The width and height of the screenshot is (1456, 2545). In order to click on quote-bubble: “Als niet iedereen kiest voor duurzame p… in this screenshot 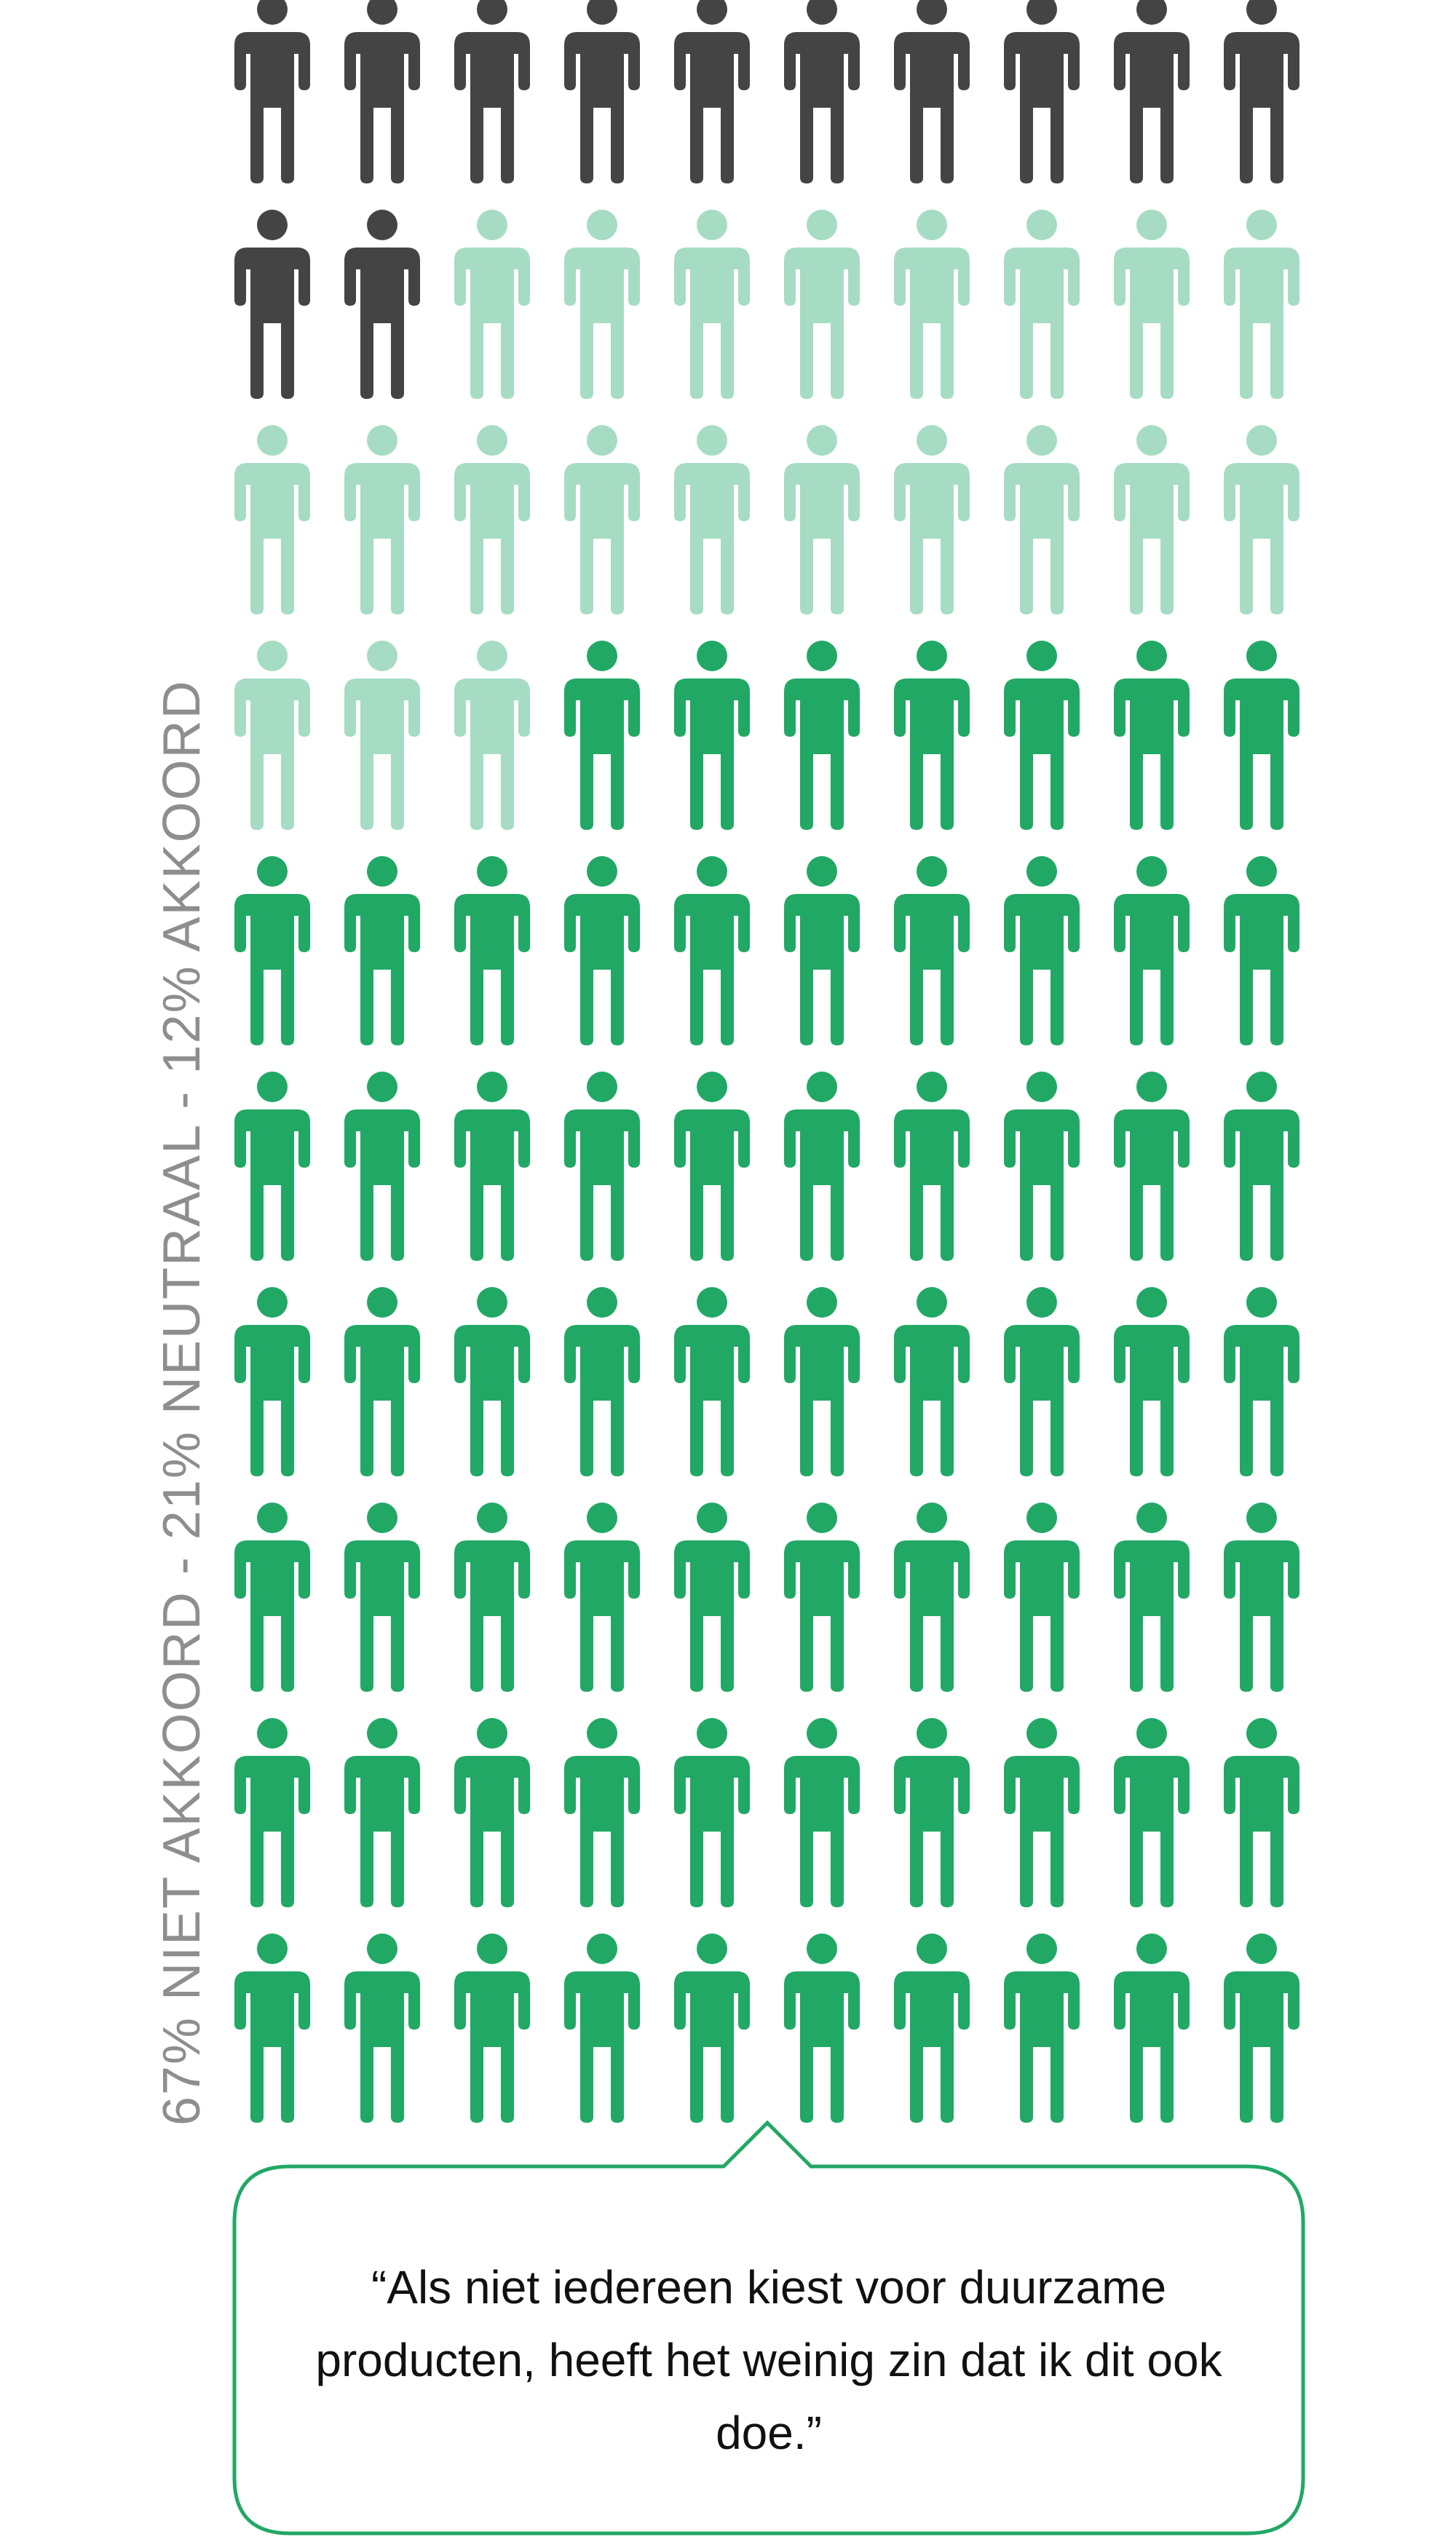, I will do `click(769, 2328)`.